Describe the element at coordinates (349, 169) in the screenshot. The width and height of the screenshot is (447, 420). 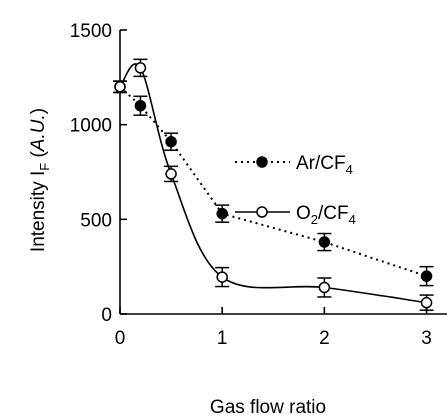
I see `legend-label-ar-cf4-sub: 4` at that location.